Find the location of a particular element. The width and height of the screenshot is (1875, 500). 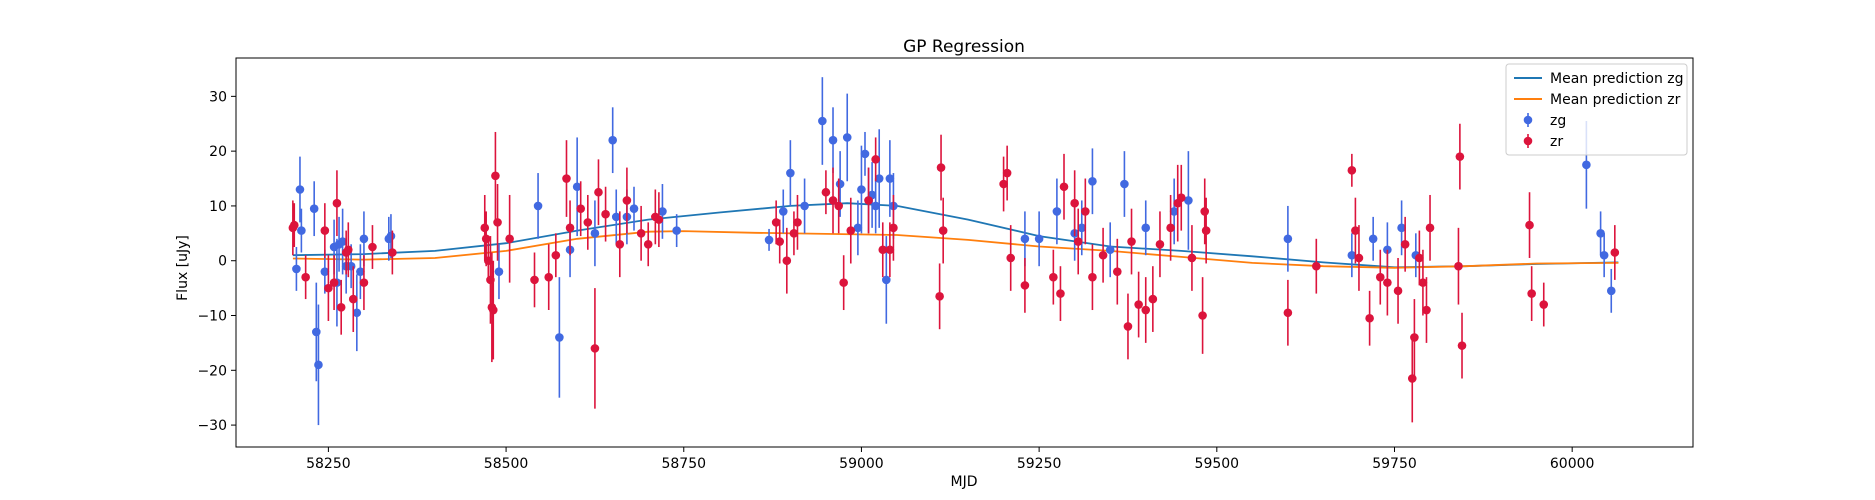

x-axis-label: MJD is located at coordinates (964, 482).